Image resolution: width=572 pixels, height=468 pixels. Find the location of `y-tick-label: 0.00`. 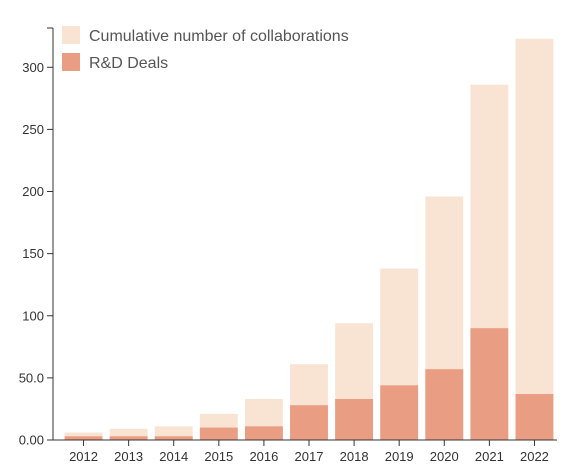

y-tick-label: 0.00 is located at coordinates (31, 440).